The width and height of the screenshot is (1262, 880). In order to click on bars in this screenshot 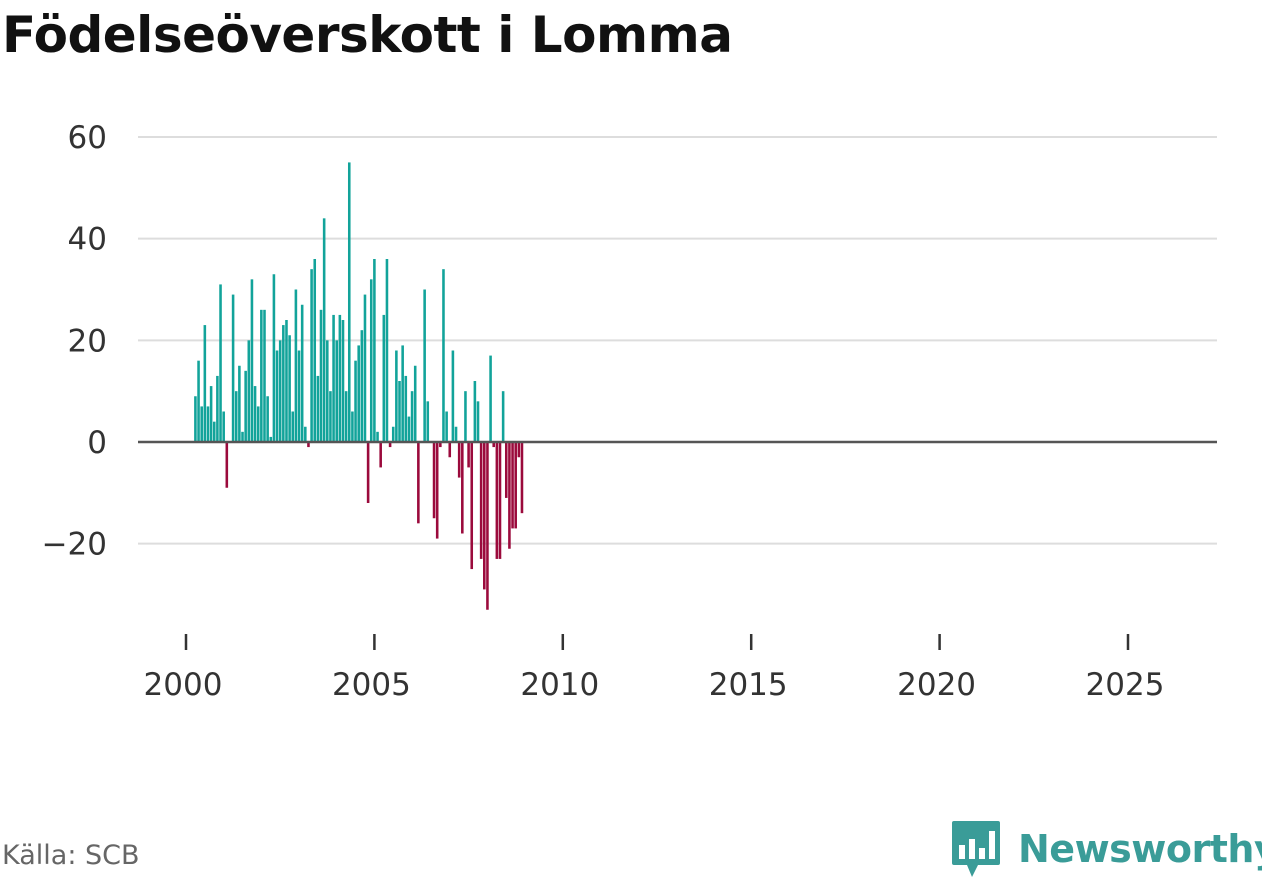, I will do `click(359, 386)`.